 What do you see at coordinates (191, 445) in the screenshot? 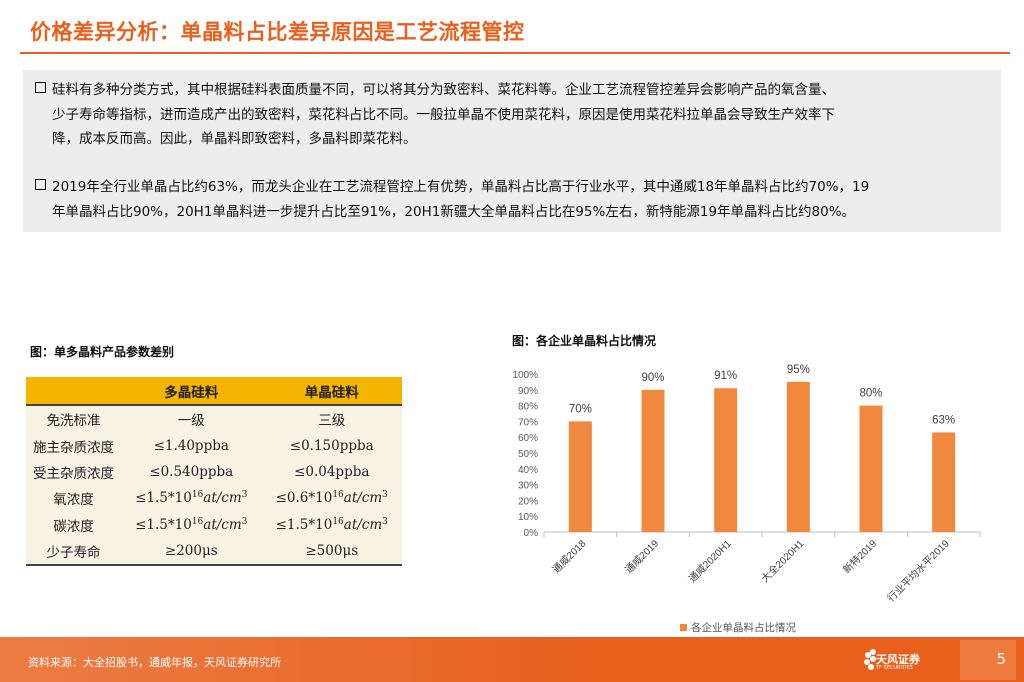
I see `poly-value: ≤1.40ppba` at bounding box center [191, 445].